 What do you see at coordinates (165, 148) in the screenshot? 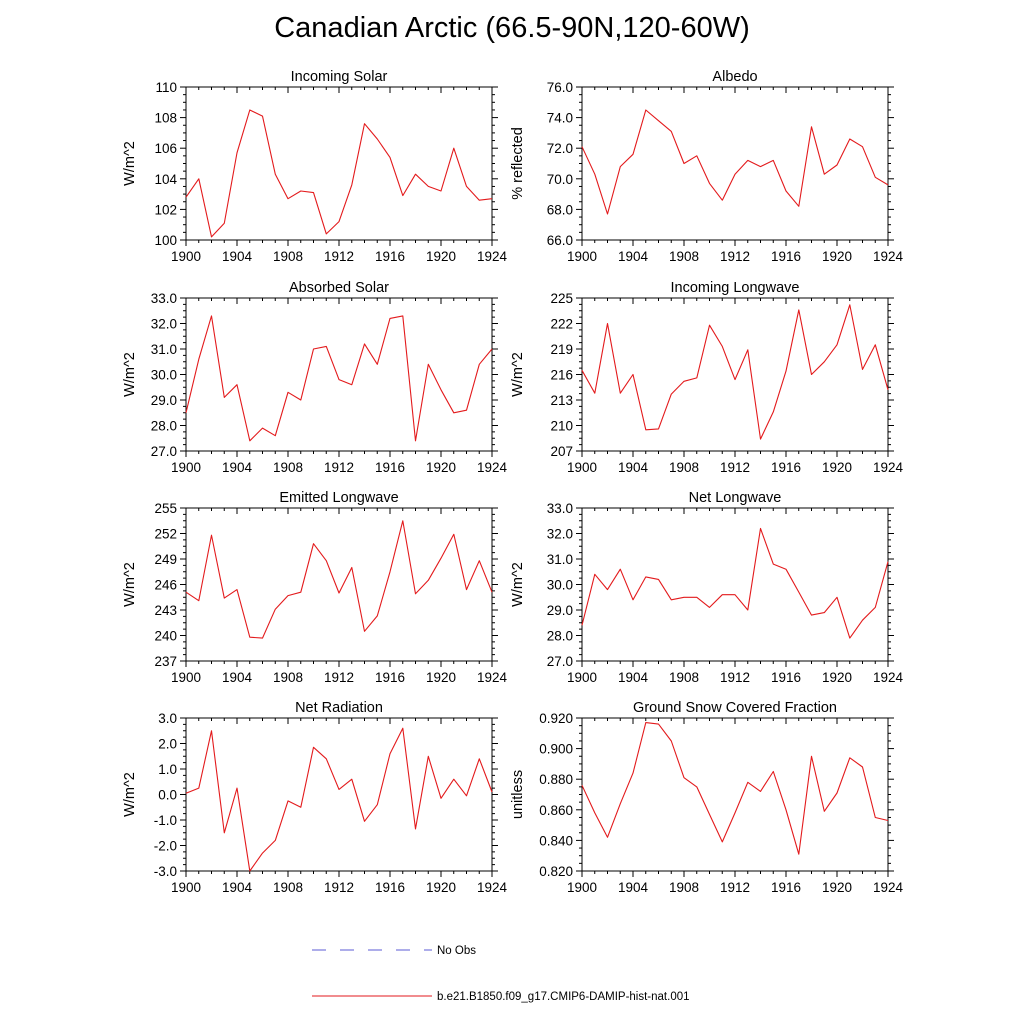
I see `y-tick-label: 106` at bounding box center [165, 148].